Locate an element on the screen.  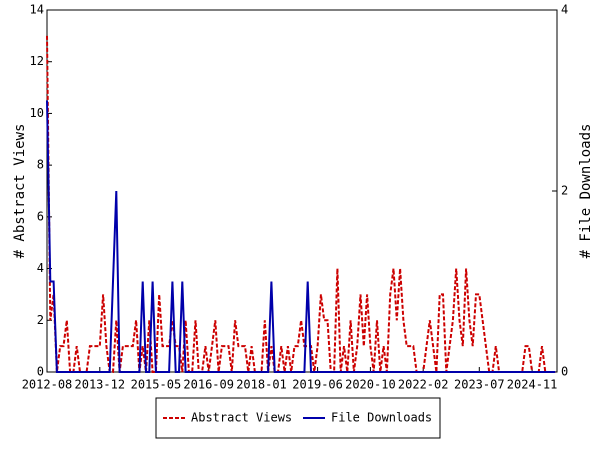
x-tick-label: 2020-10 is located at coordinates (370, 385).